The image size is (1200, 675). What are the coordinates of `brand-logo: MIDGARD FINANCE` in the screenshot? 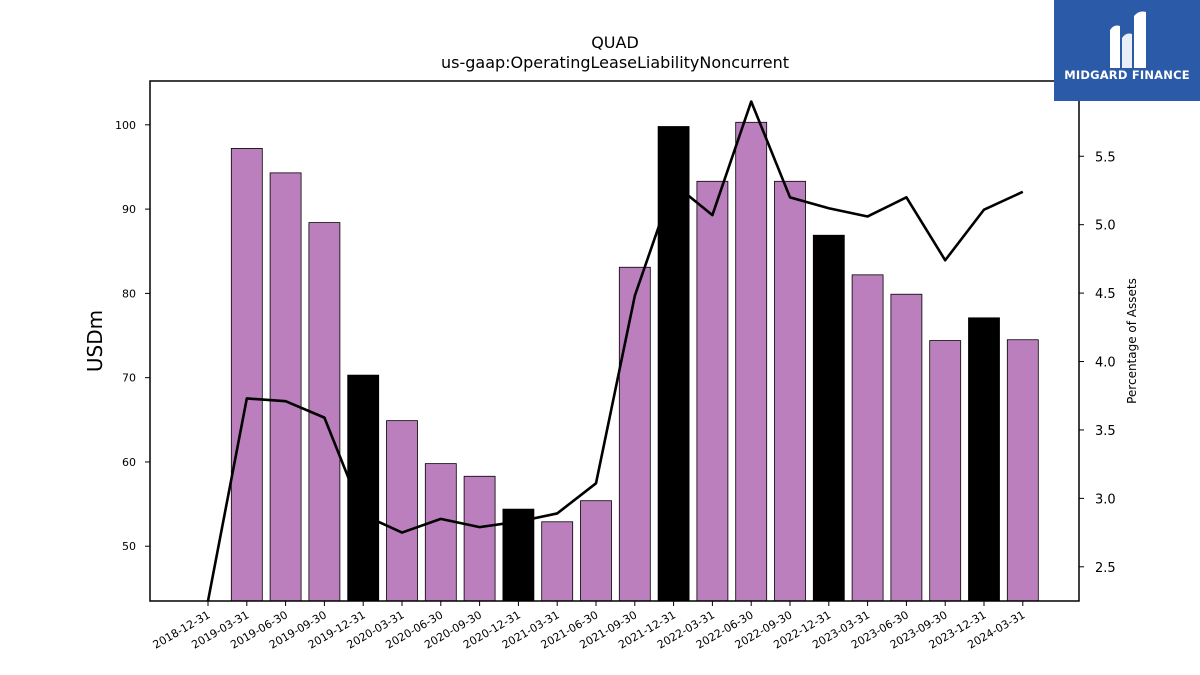 It's located at (1127, 50).